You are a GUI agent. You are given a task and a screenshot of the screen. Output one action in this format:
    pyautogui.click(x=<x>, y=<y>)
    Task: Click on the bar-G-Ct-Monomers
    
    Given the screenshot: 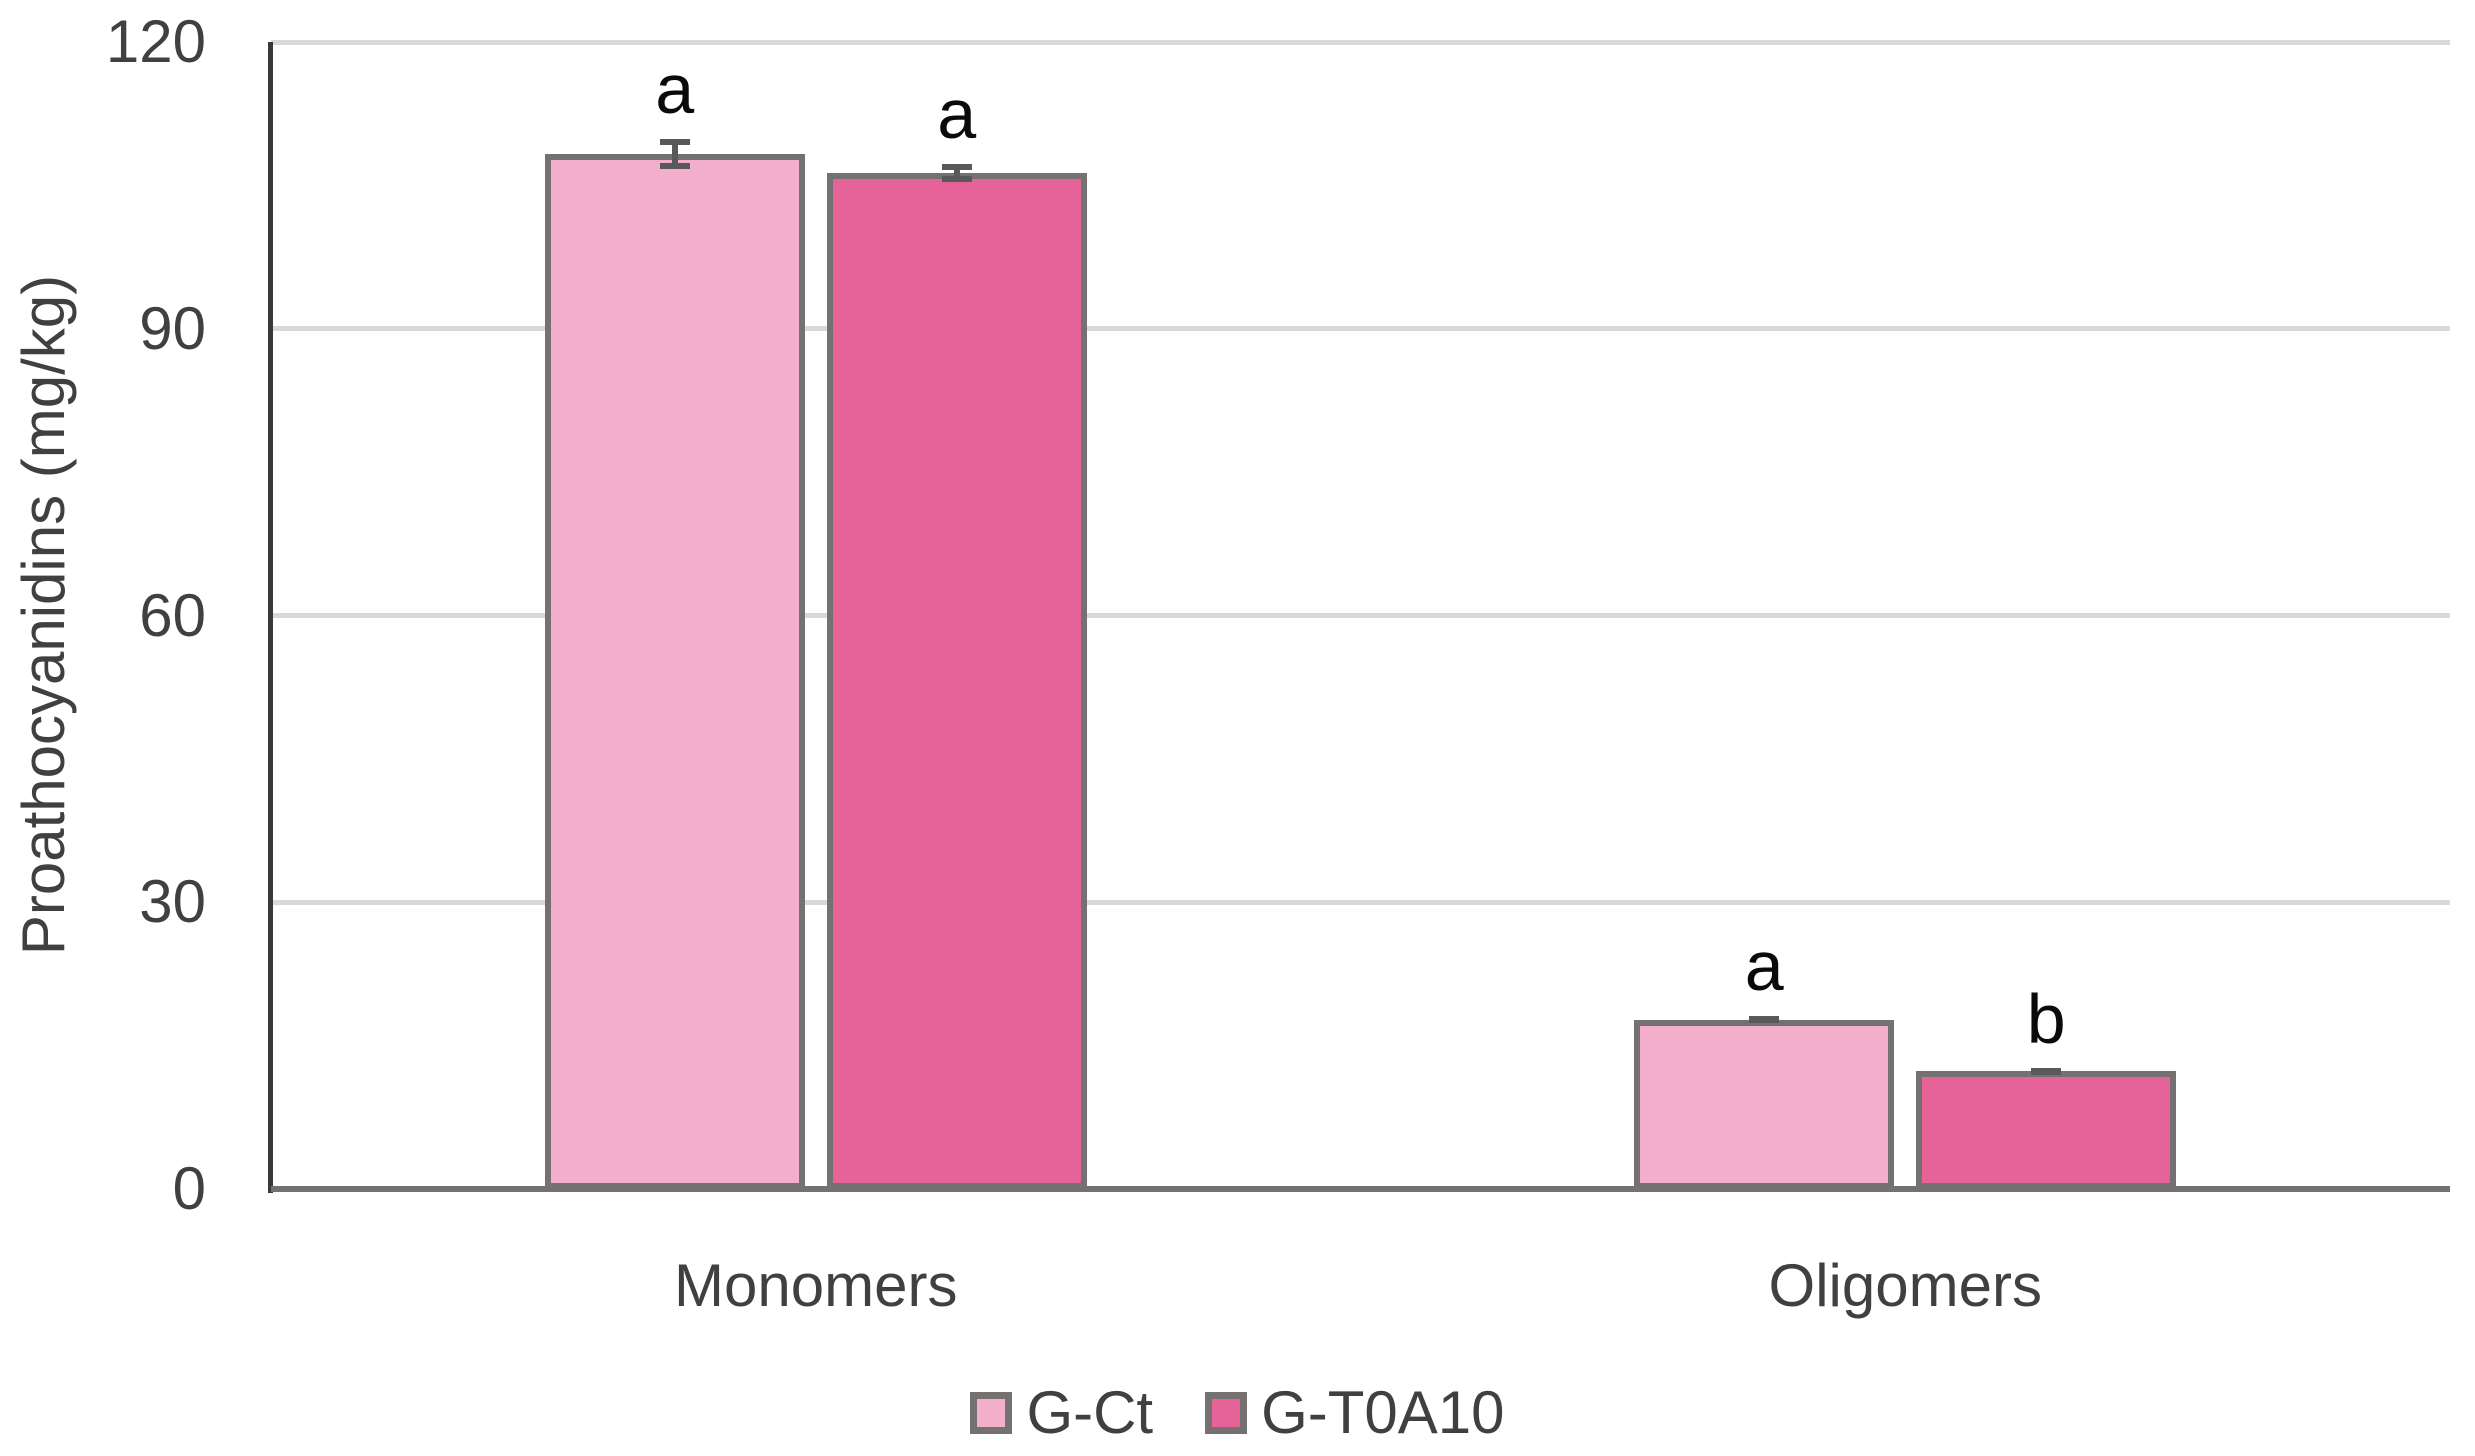 What is the action you would take?
    pyautogui.click(x=674, y=671)
    